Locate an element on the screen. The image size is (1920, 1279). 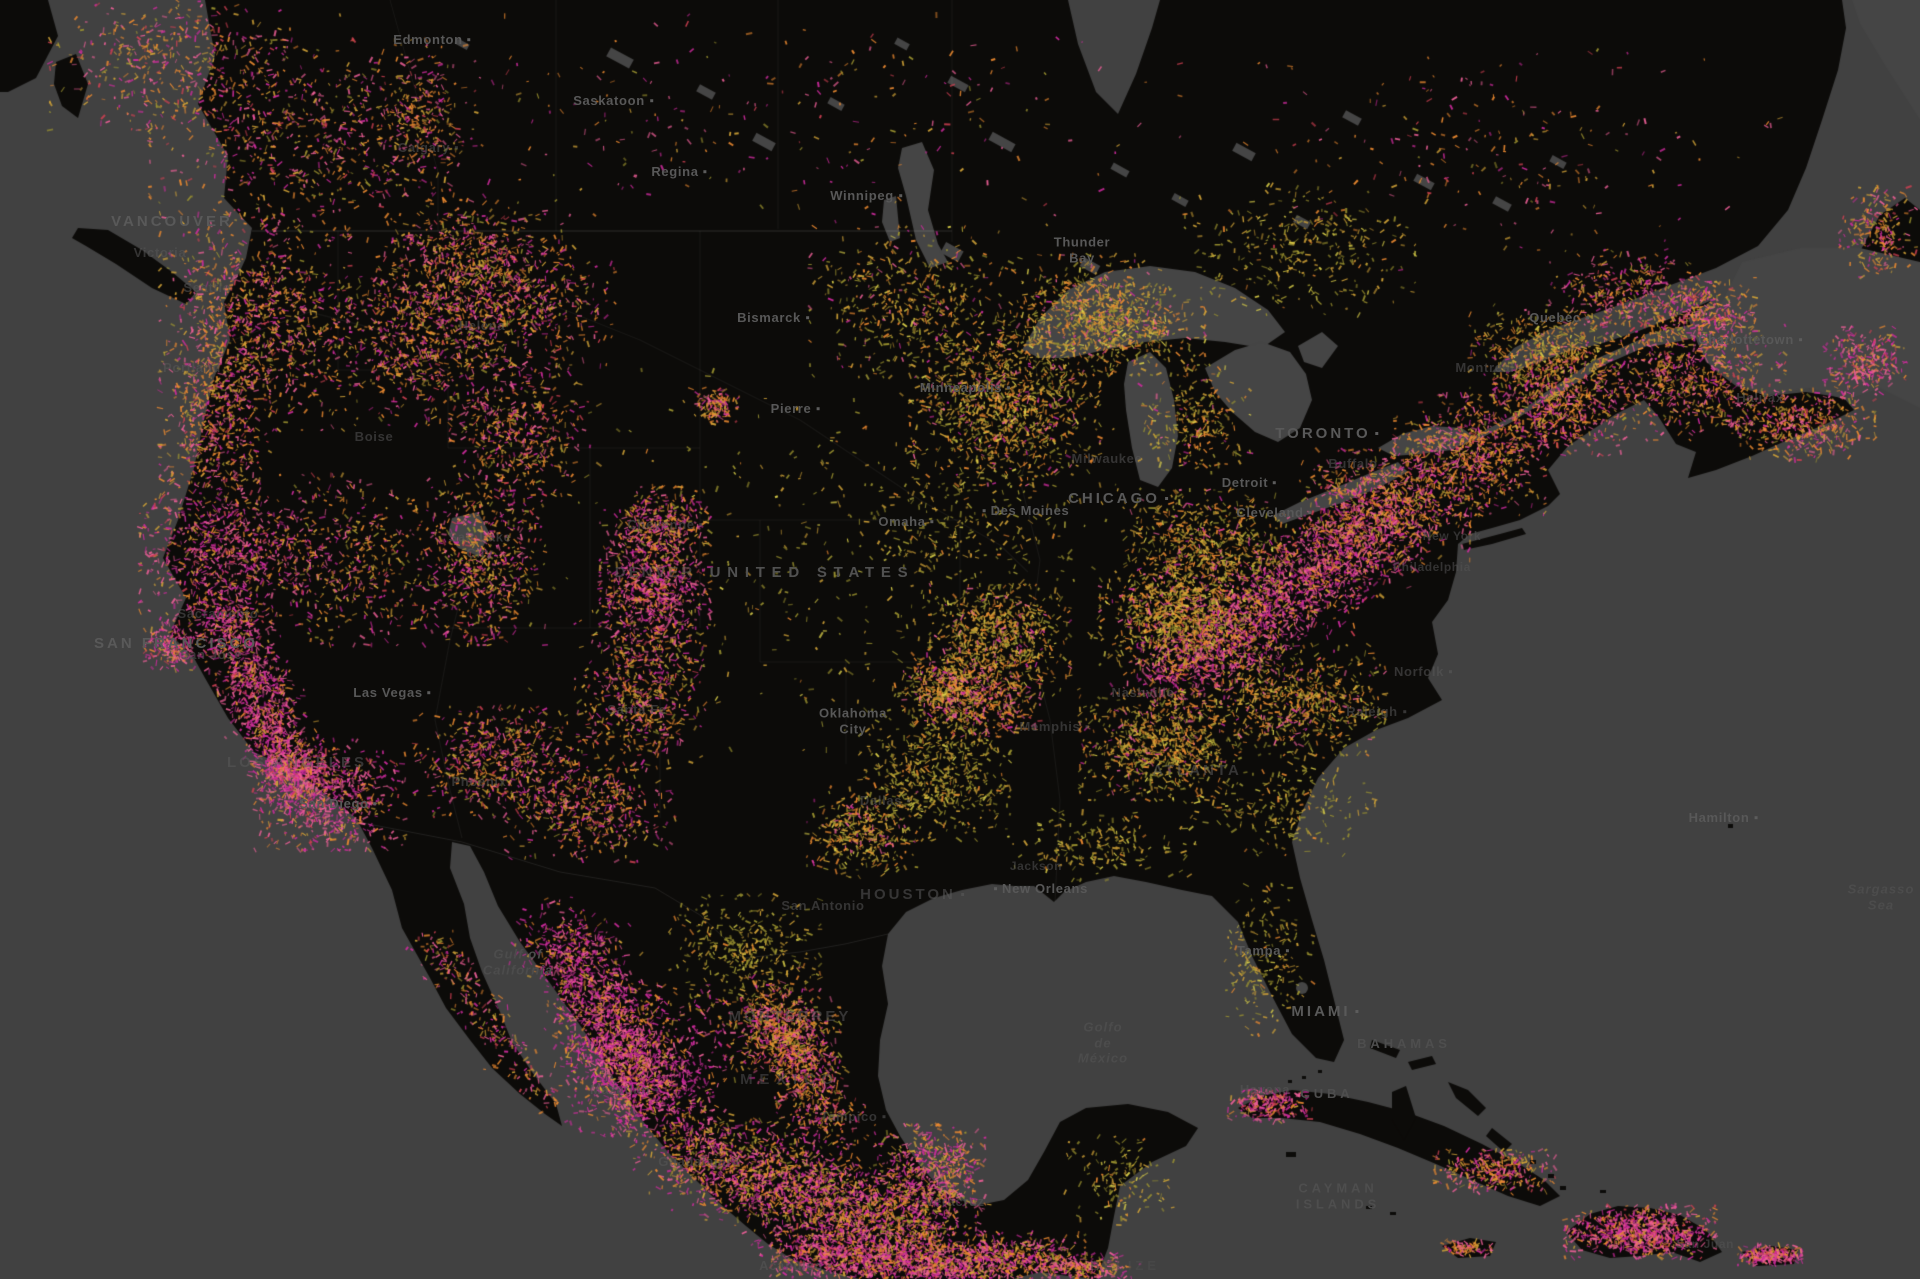
map-label-cheyenne: Cheyenne is located at coordinates (665, 525).